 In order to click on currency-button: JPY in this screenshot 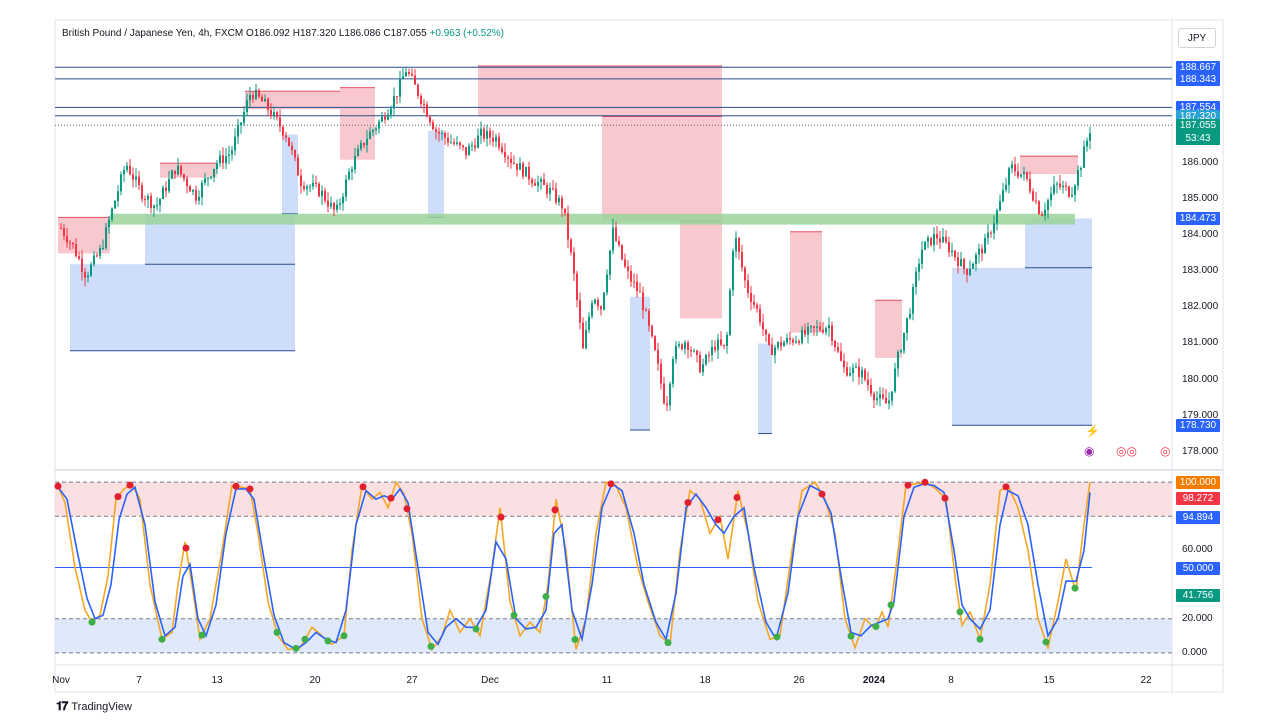, I will do `click(1197, 38)`.